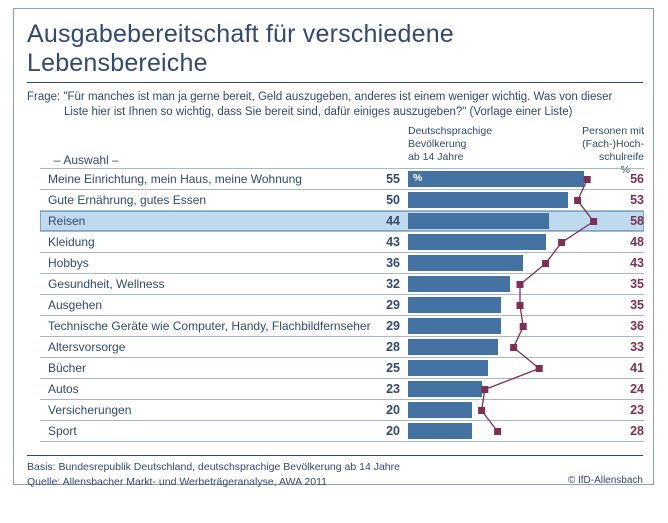  Describe the element at coordinates (637, 431) in the screenshot. I see `graduates-value: 28` at that location.